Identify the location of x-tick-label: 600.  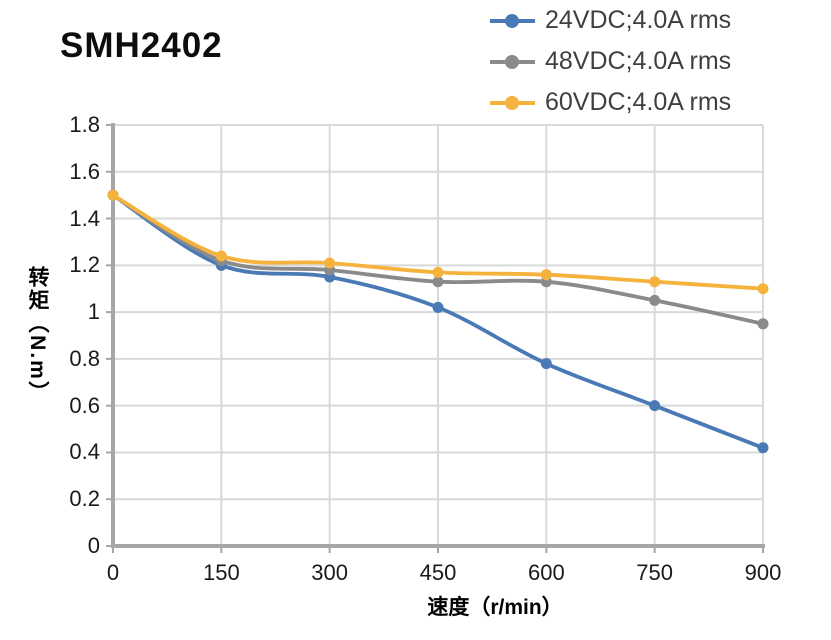
(546, 572).